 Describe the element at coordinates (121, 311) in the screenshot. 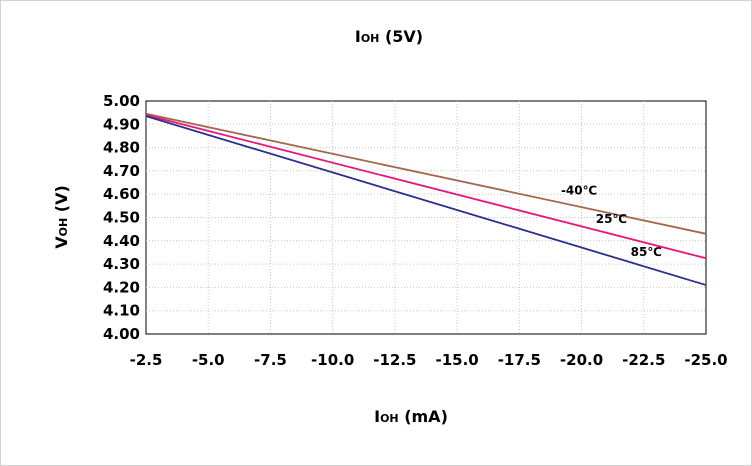

I see `y-tick-label: 4.10` at that location.